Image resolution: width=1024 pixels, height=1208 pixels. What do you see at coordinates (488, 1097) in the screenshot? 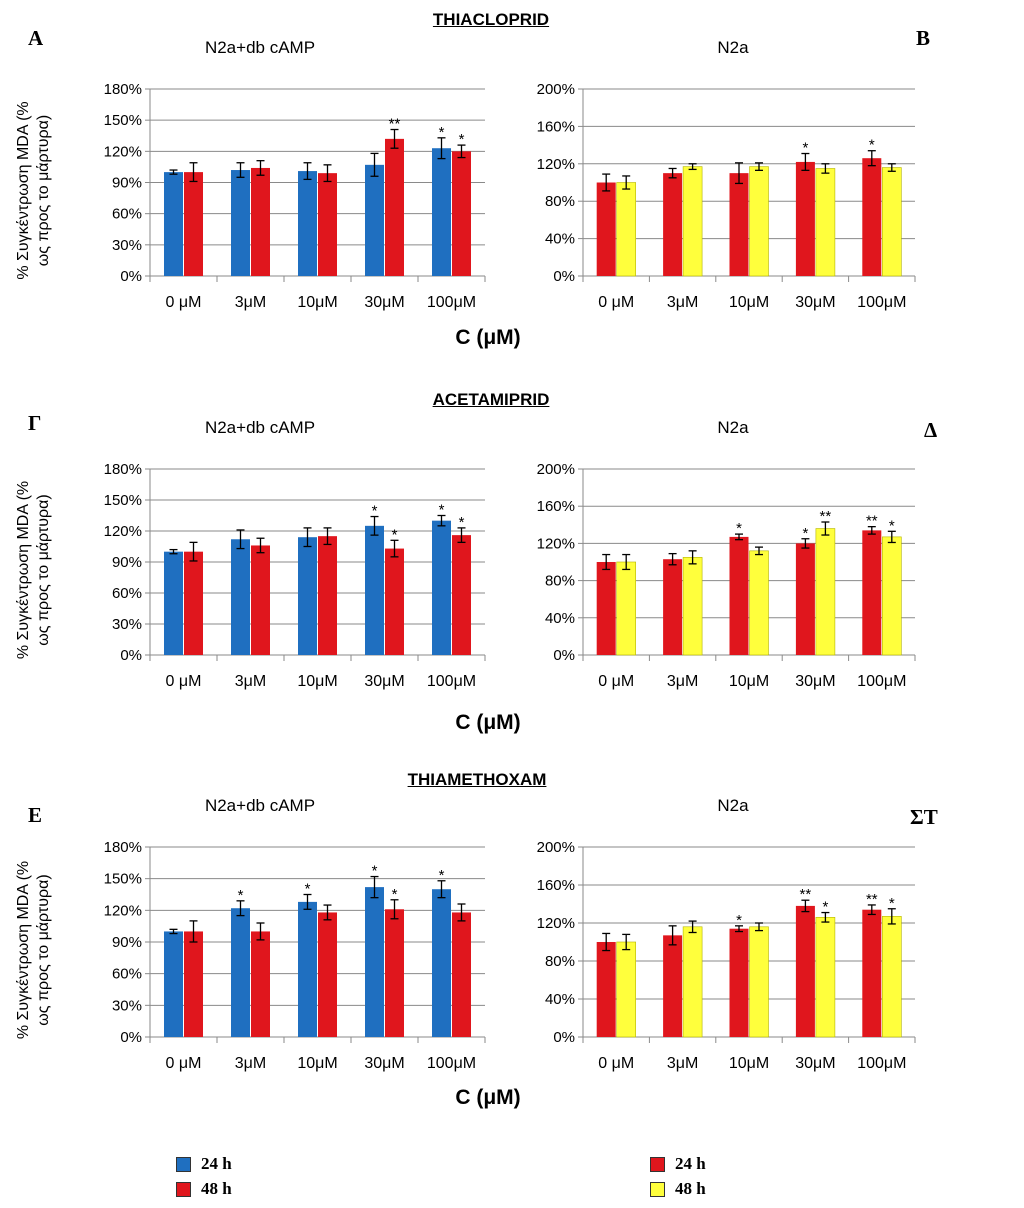
I see `x-axis-label-3: C (μM)` at bounding box center [488, 1097].